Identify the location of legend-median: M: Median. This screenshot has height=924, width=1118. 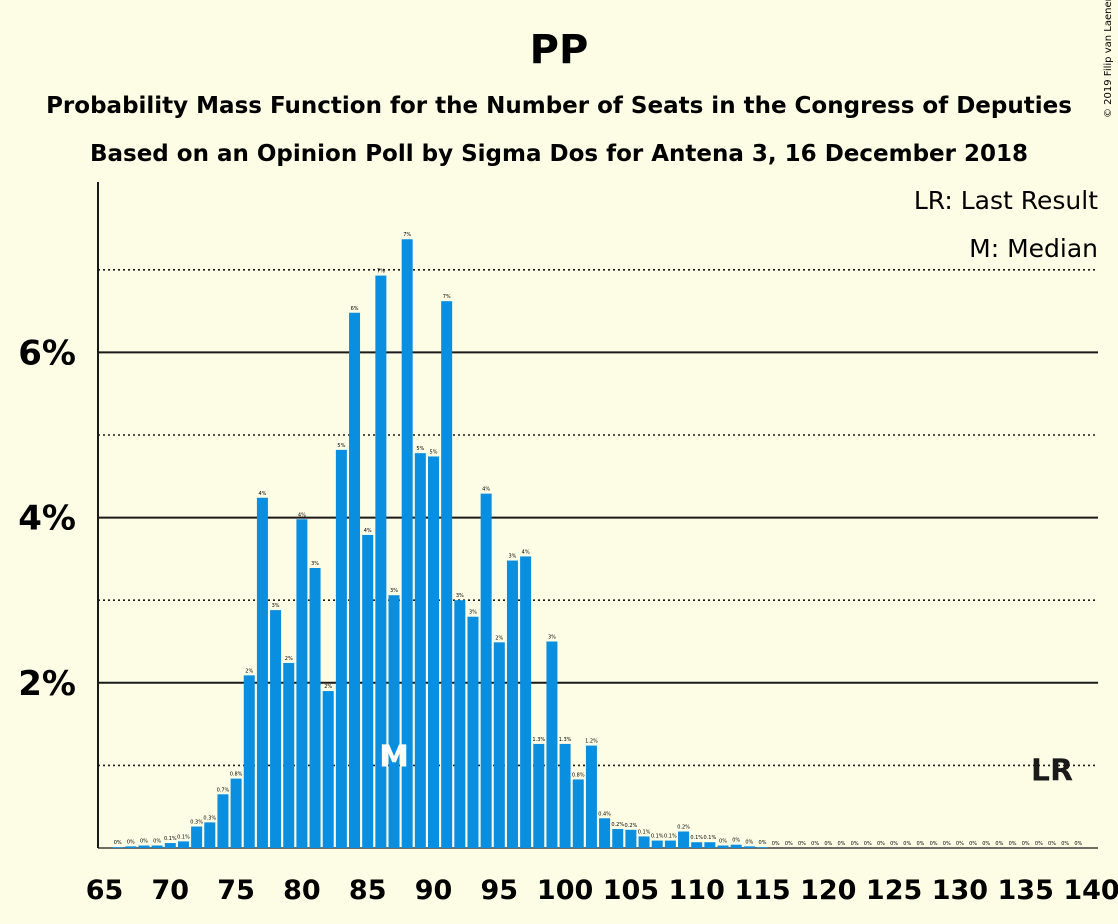
(1033, 248).